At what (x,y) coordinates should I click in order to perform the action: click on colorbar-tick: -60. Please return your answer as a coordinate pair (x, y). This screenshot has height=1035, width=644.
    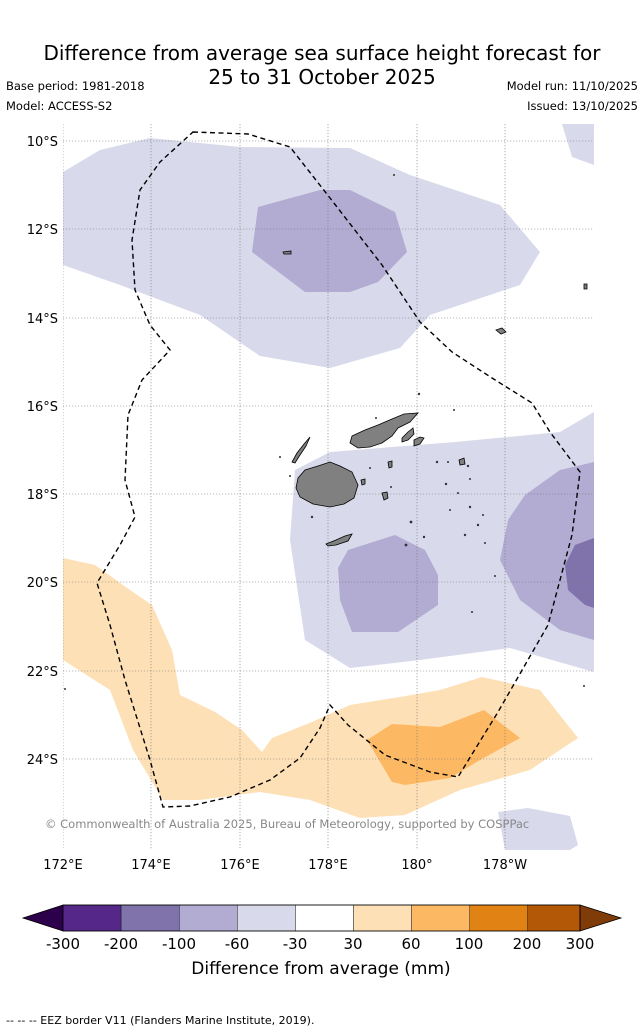
    Looking at the image, I should click on (237, 944).